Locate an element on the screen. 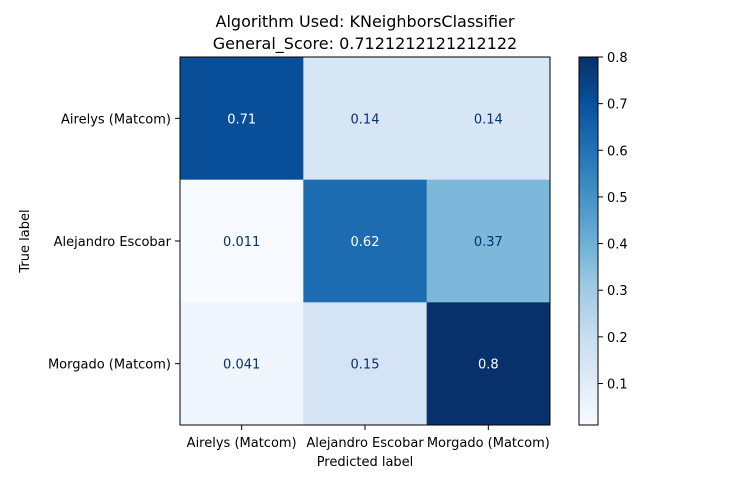 Image resolution: width=735 pixels, height=478 pixels. x-tick-label: Airelys (Matcom) is located at coordinates (242, 443).